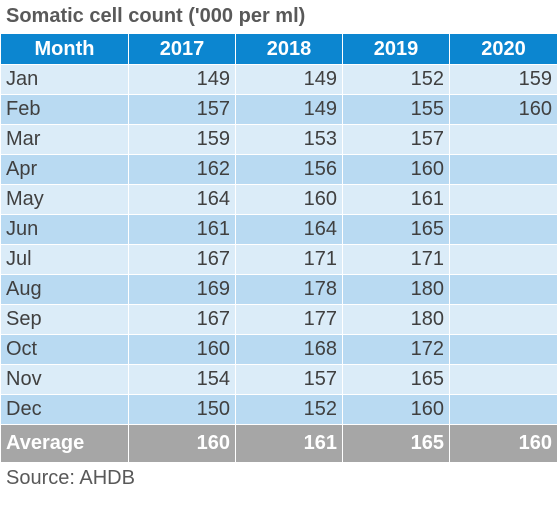 This screenshot has width=558, height=505. What do you see at coordinates (396, 109) in the screenshot?
I see `value-cell: 155` at bounding box center [396, 109].